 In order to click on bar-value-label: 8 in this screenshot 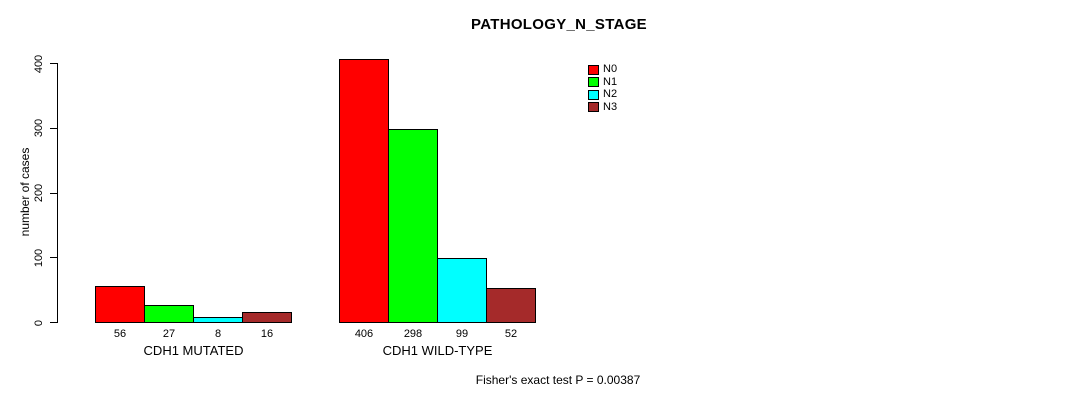, I will do `click(218, 334)`.